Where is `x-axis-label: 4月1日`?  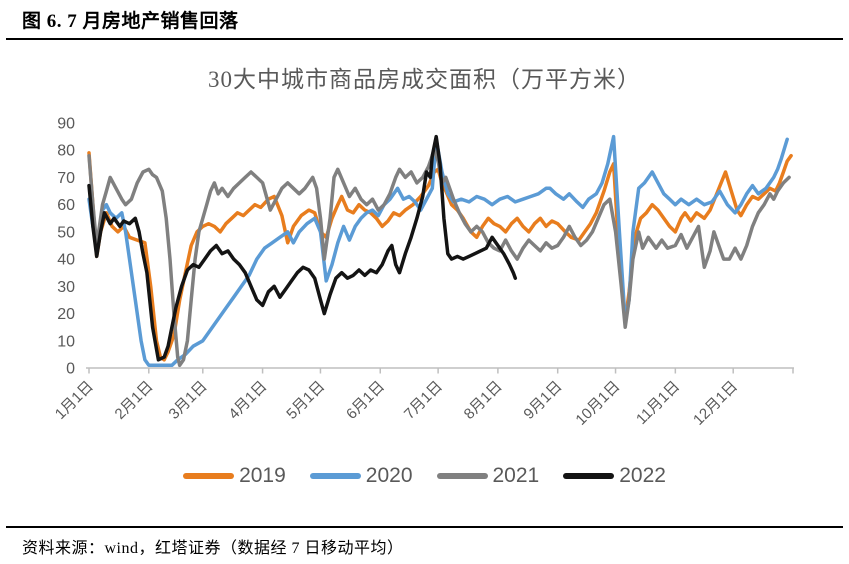 x-axis-label: 4月1日 is located at coordinates (247, 400).